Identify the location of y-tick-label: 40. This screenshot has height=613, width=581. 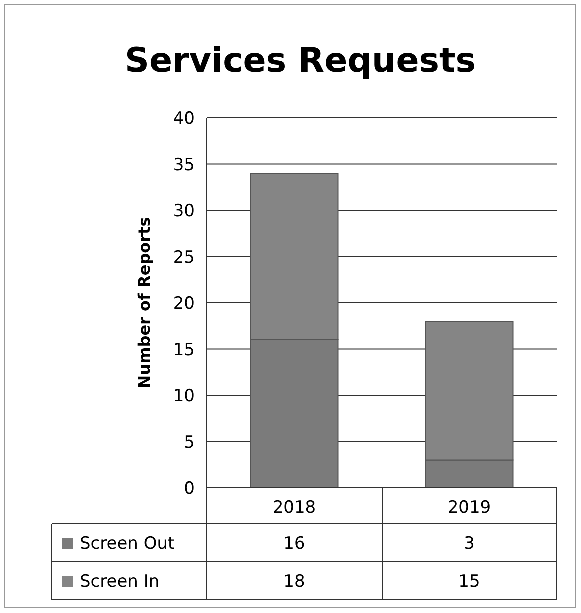
(184, 119).